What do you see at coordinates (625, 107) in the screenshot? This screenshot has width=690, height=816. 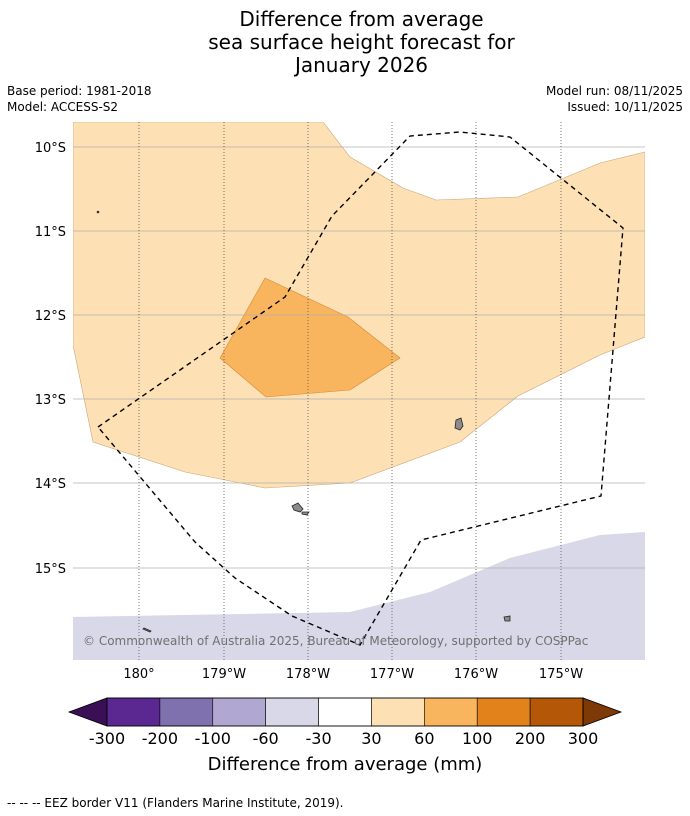 I see `issued-text: Issued: 10/11/2025` at bounding box center [625, 107].